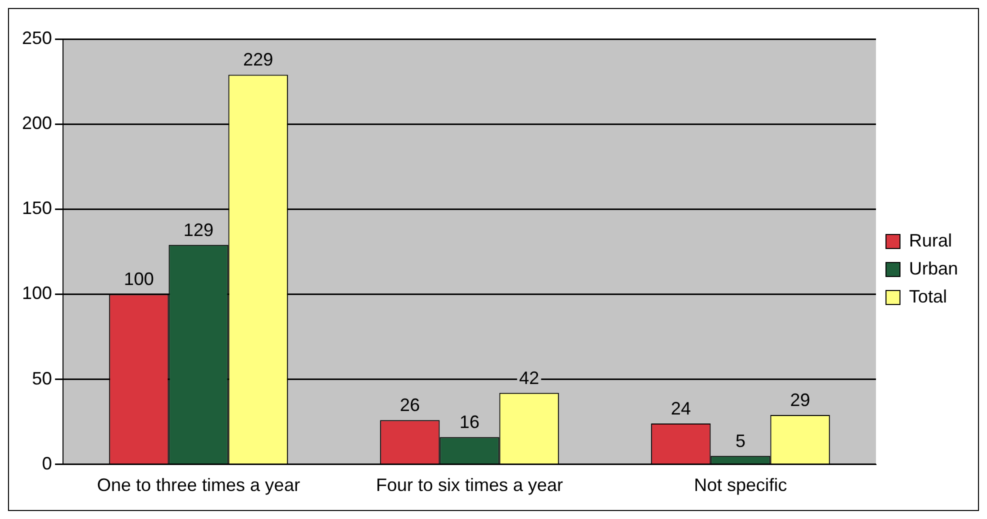  Describe the element at coordinates (42, 378) in the screenshot. I see `y-tick-label: 50` at that location.